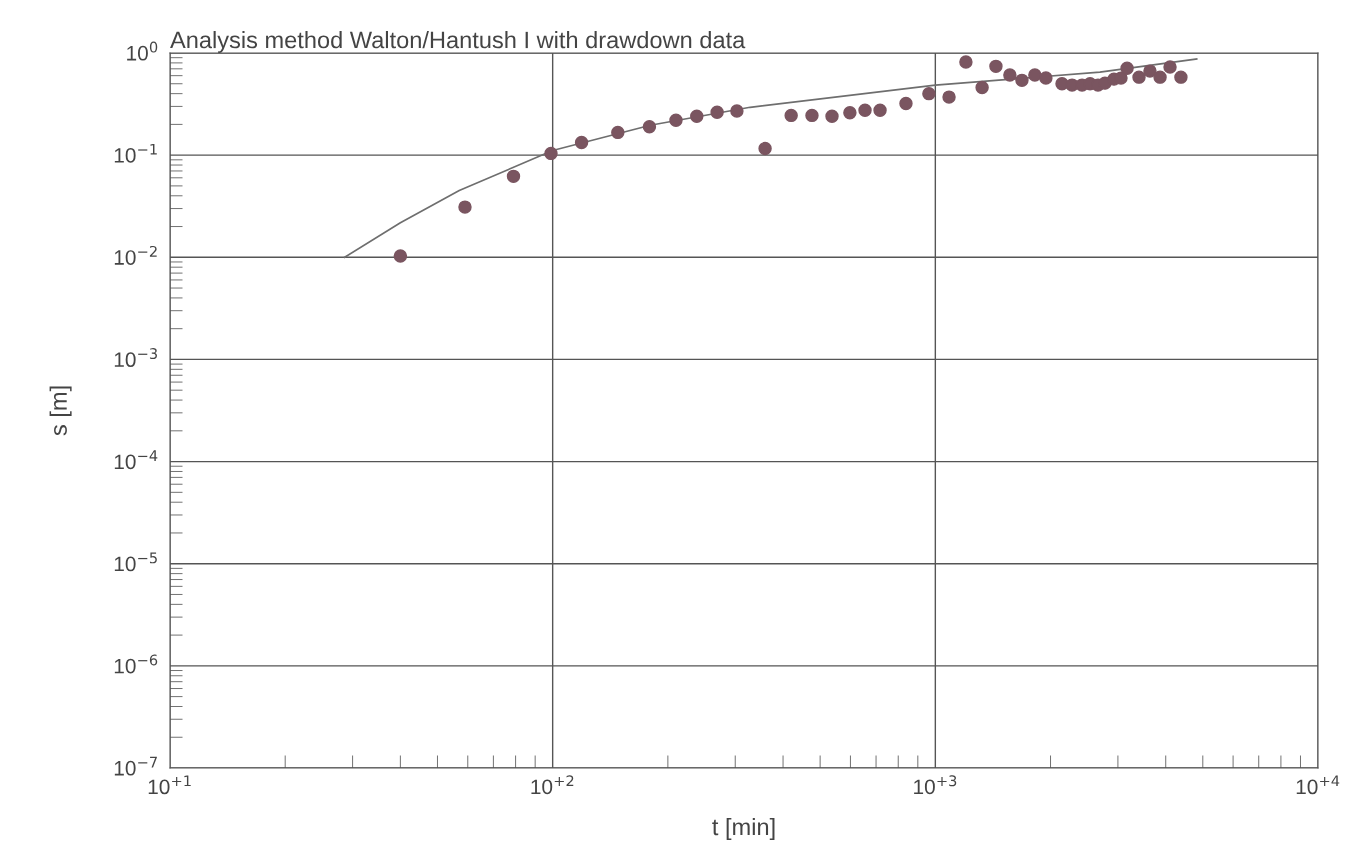 The width and height of the screenshot is (1359, 868). I want to click on y-tick-label: 10$^{−3}$, so click(135, 358).